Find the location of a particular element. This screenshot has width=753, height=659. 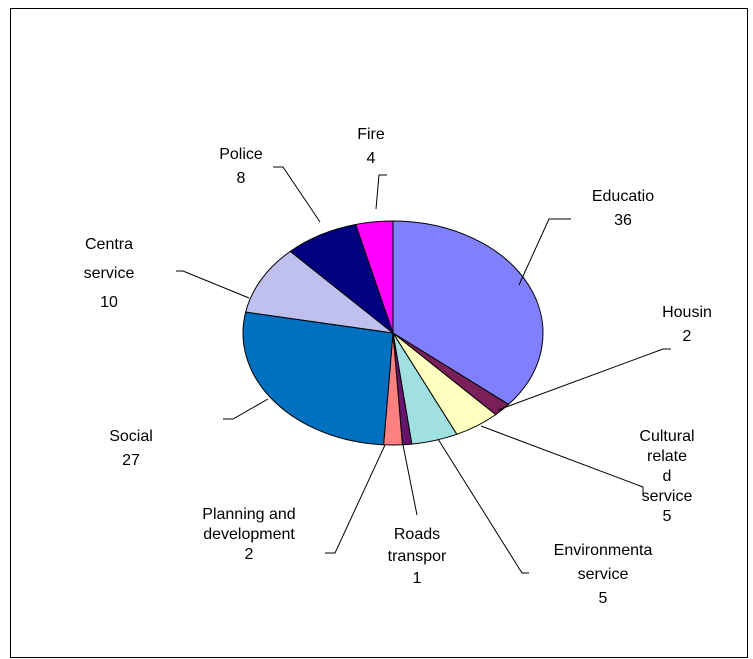

data-label: Centra service 10 is located at coordinates (109, 273).